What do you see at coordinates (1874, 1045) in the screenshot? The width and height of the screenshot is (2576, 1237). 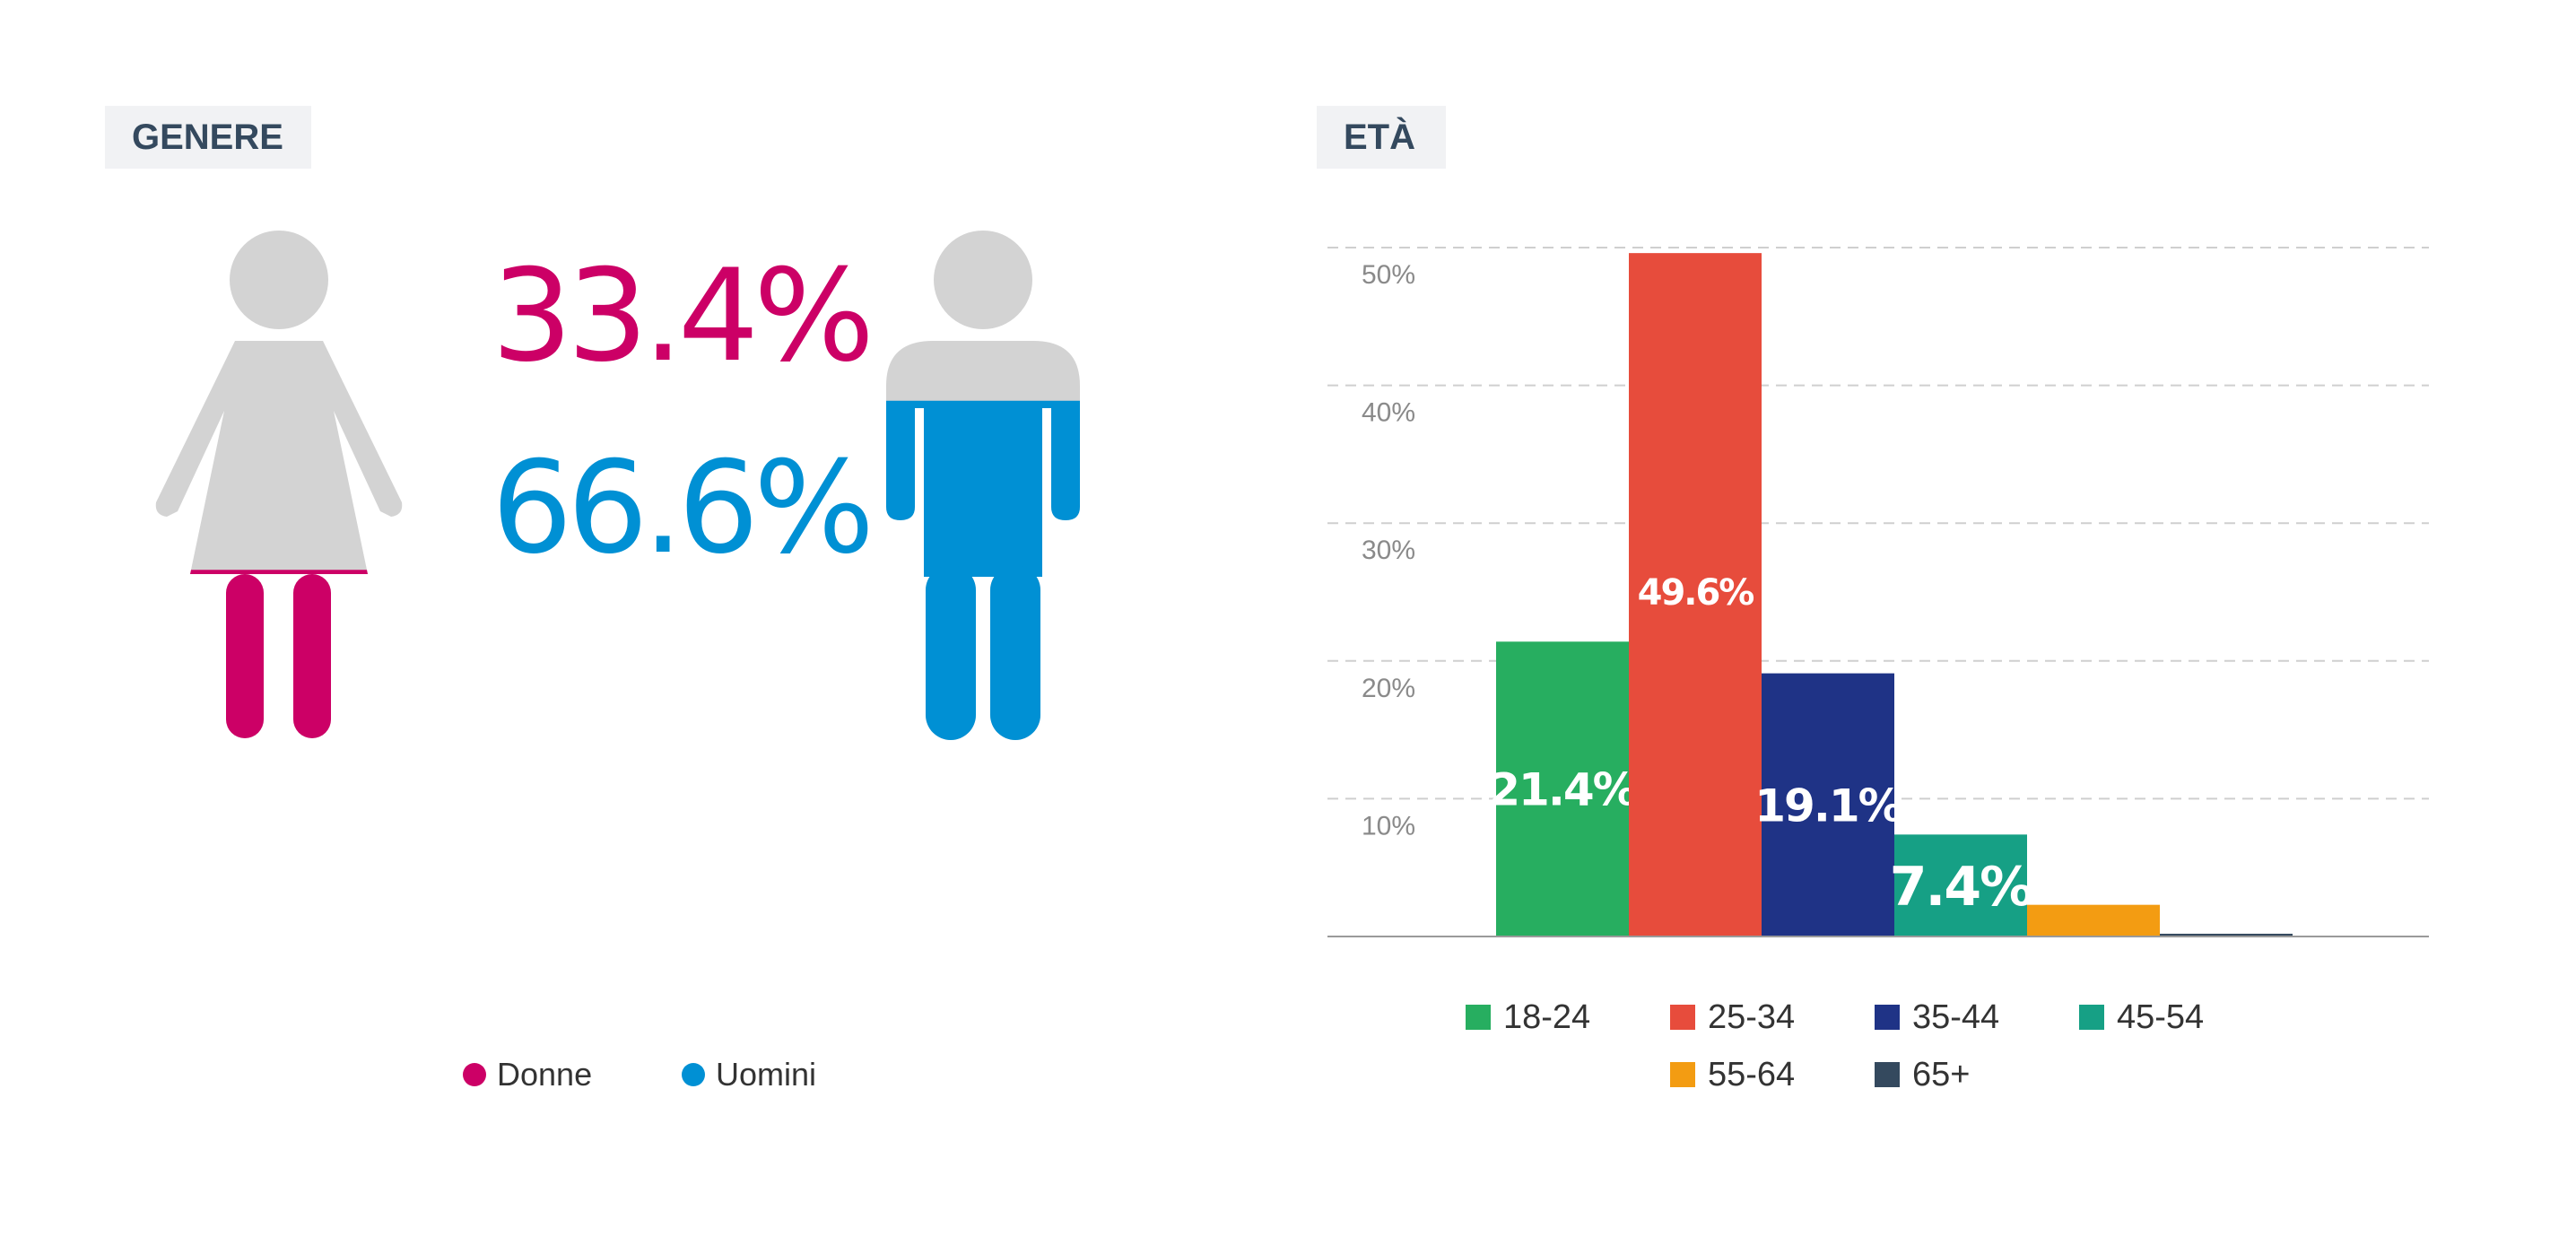 I see `age-legend: 18-24 25-34 35-44 45-54 55-64 65+` at bounding box center [1874, 1045].